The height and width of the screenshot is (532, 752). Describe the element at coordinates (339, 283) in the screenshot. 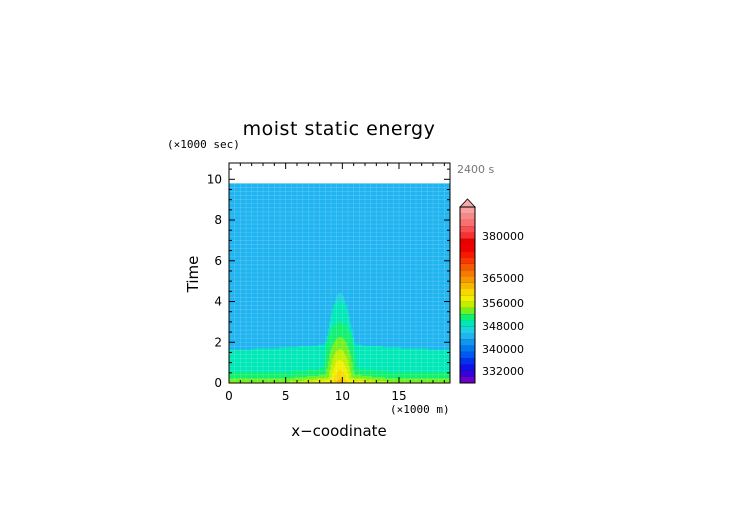

I see `contour-field` at that location.